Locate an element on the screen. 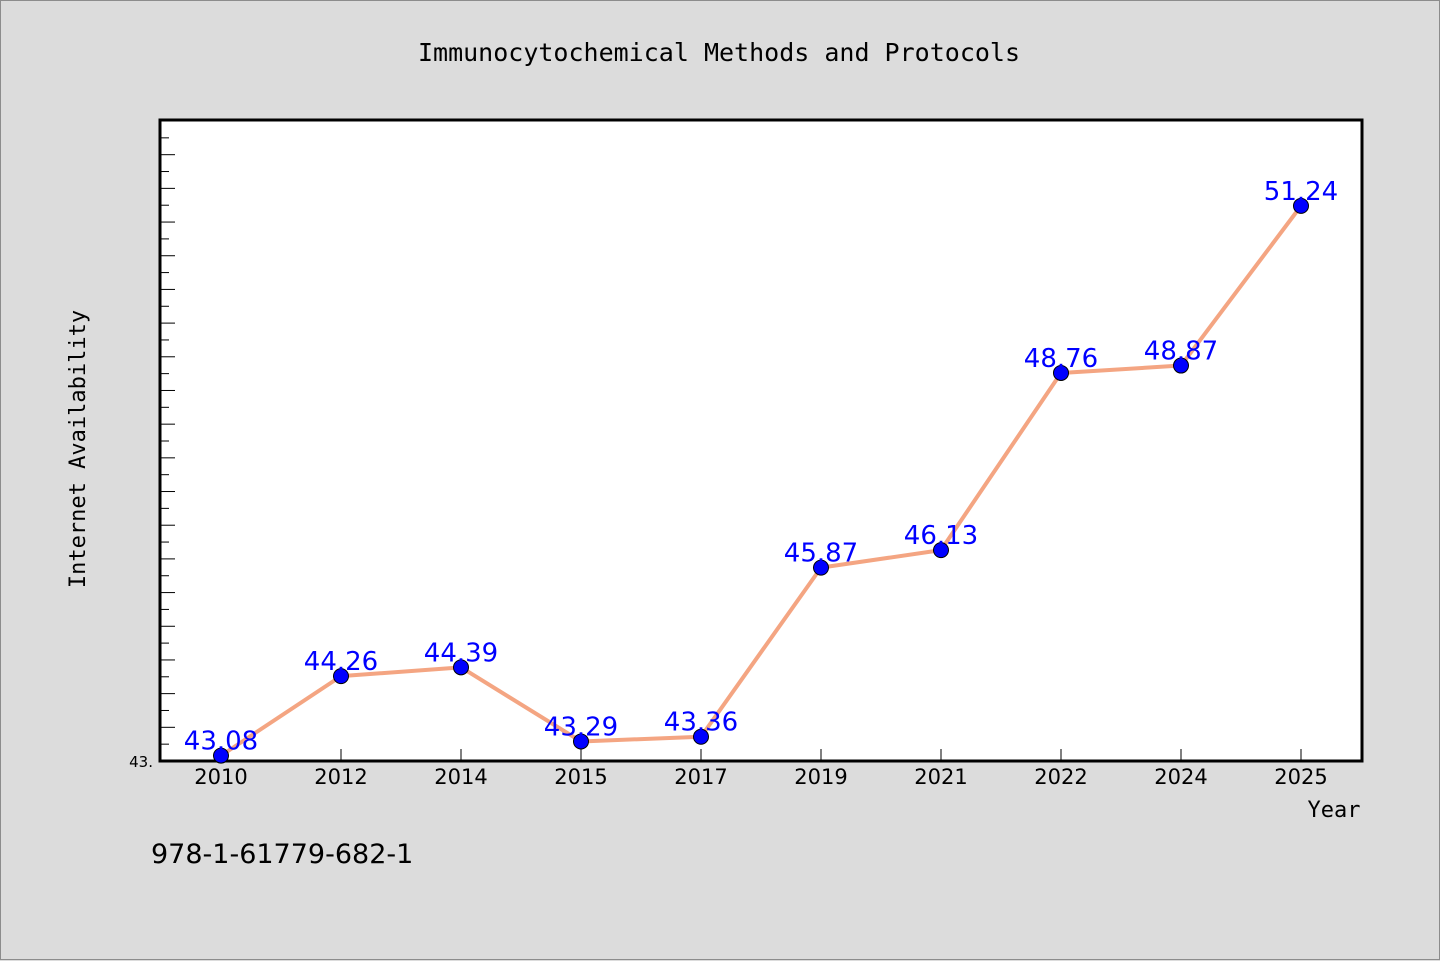 The width and height of the screenshot is (1440, 961). x-tick-label: 2010 is located at coordinates (220, 777).